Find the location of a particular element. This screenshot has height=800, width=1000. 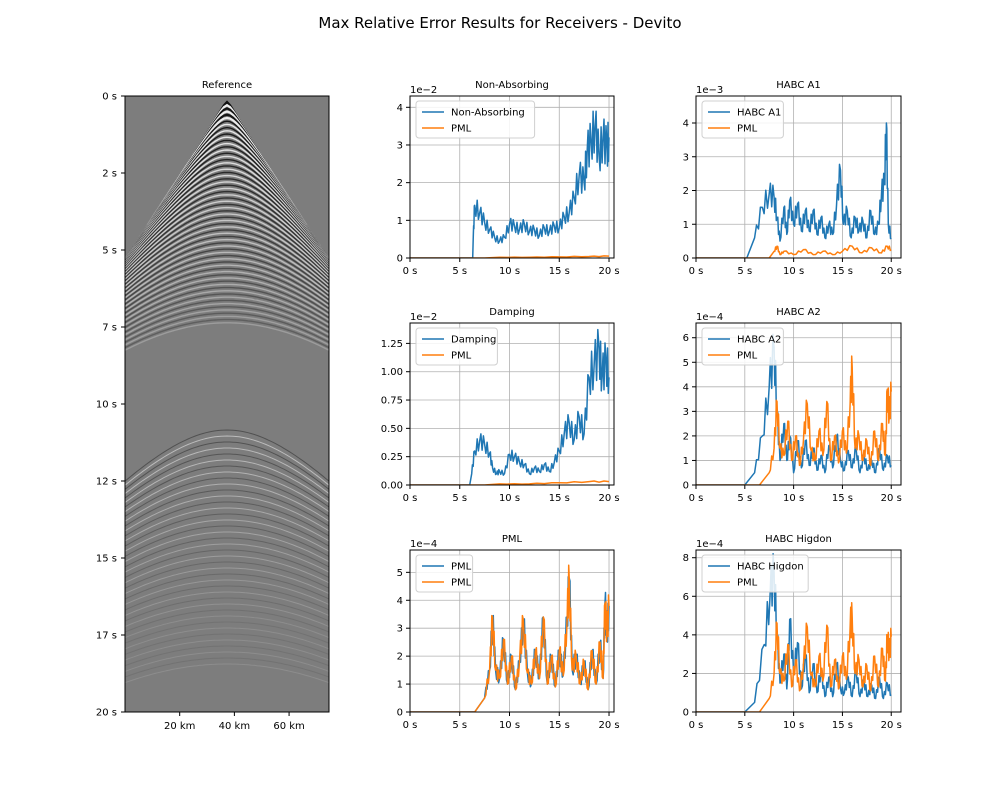

reference-title: Reference is located at coordinates (227, 85).